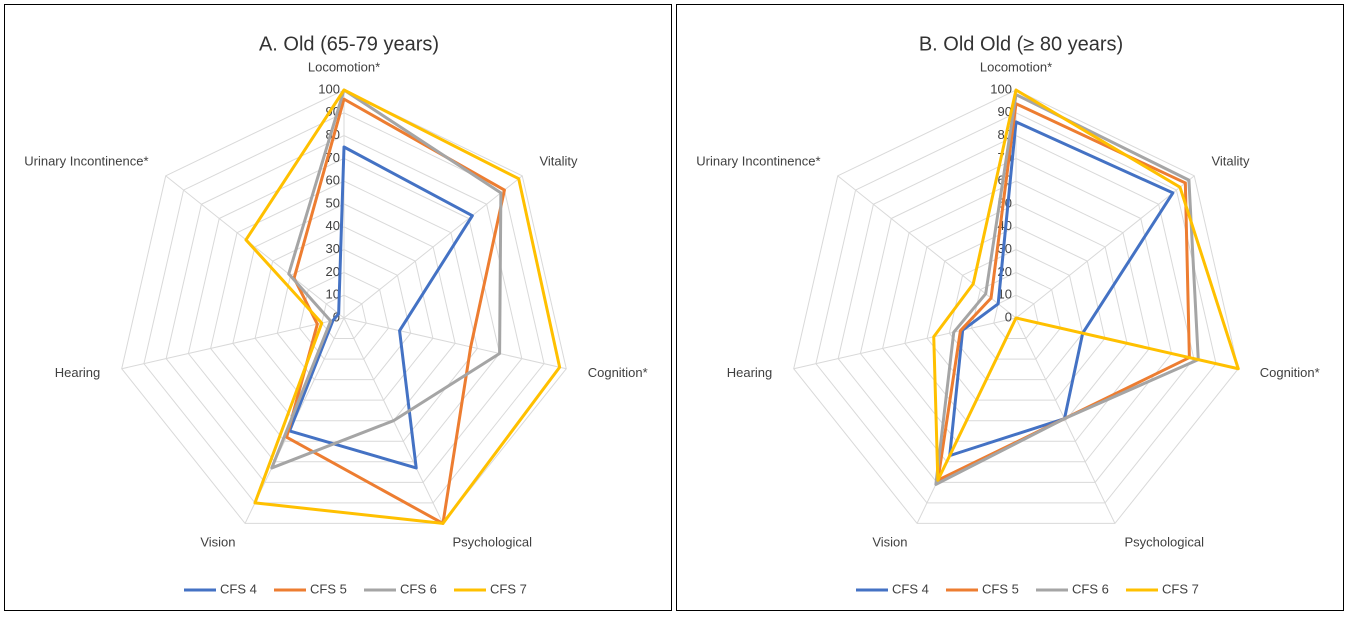 The width and height of the screenshot is (1348, 619). What do you see at coordinates (333, 202) in the screenshot?
I see `y-tick-label: 50` at bounding box center [333, 202].